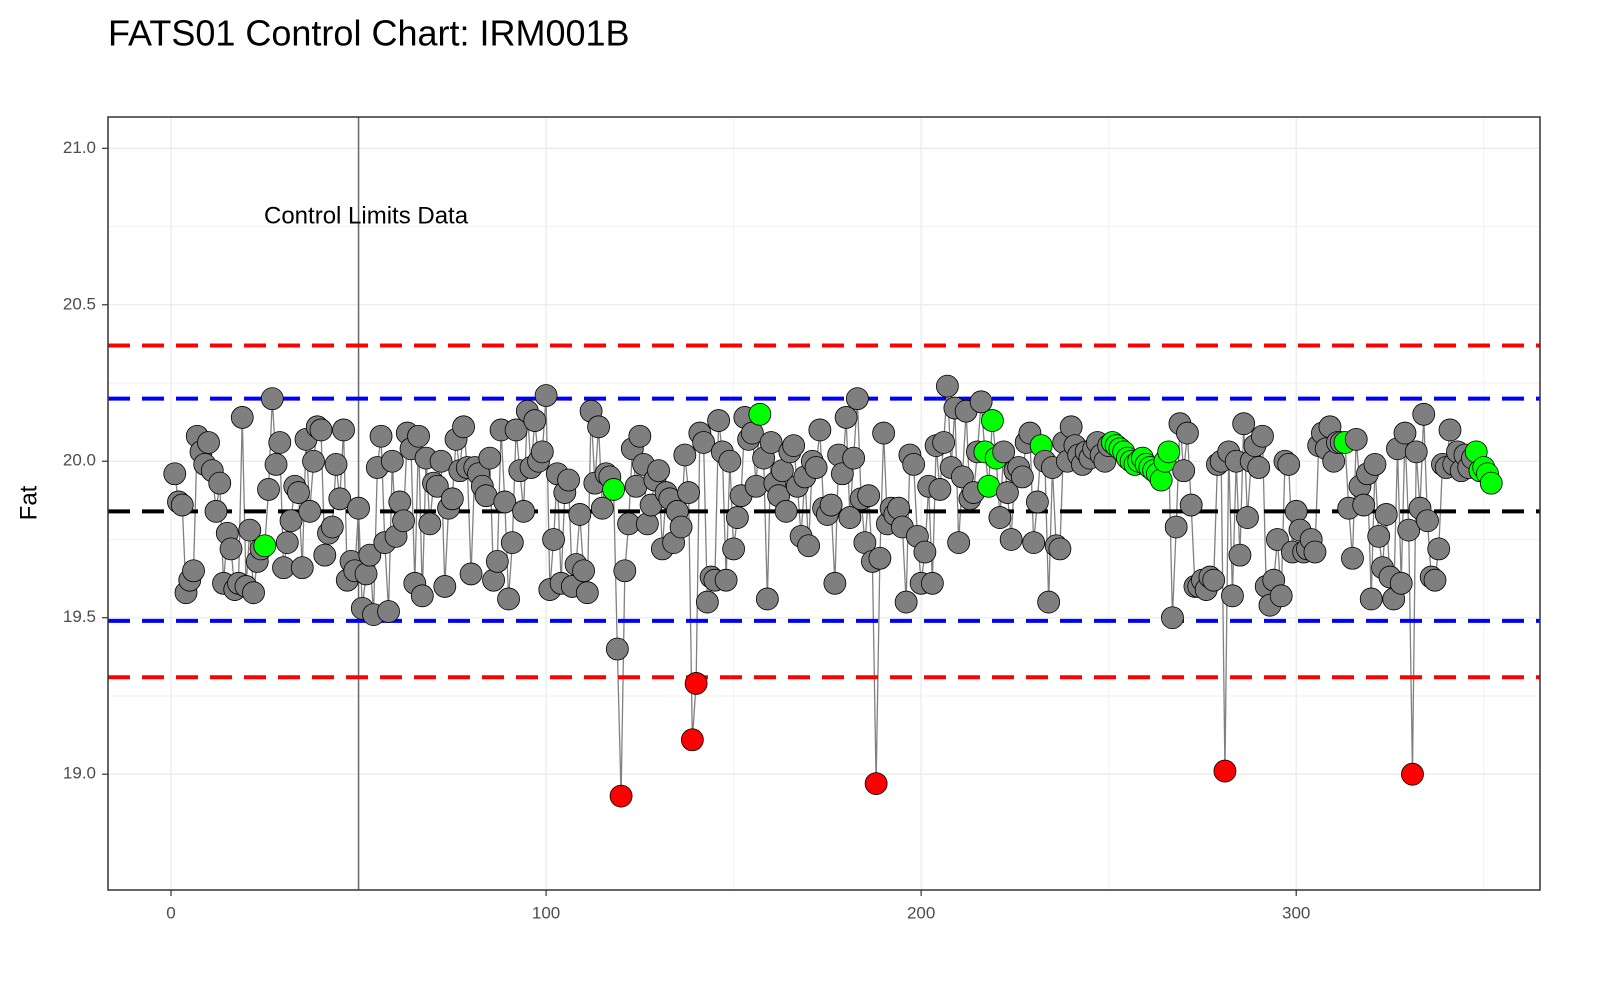  What do you see at coordinates (79, 303) in the screenshot?
I see `y-tick-label: 20.5` at bounding box center [79, 303].